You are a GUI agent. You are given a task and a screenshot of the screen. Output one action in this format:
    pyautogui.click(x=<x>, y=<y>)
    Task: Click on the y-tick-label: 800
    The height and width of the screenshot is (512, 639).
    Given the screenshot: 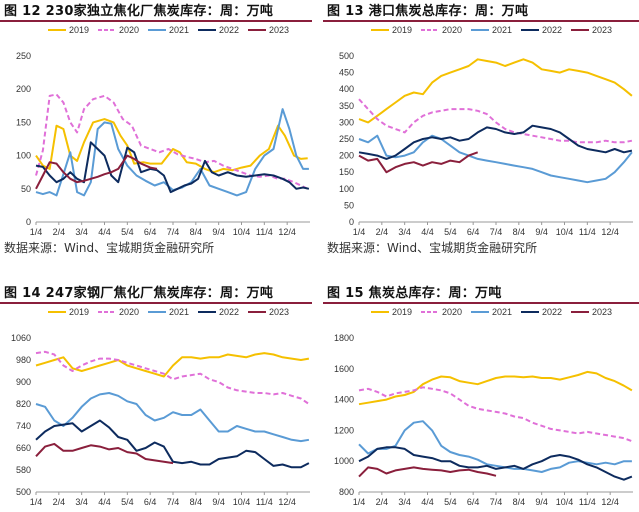 What is the action you would take?
    pyautogui.click(x=346, y=492)
    